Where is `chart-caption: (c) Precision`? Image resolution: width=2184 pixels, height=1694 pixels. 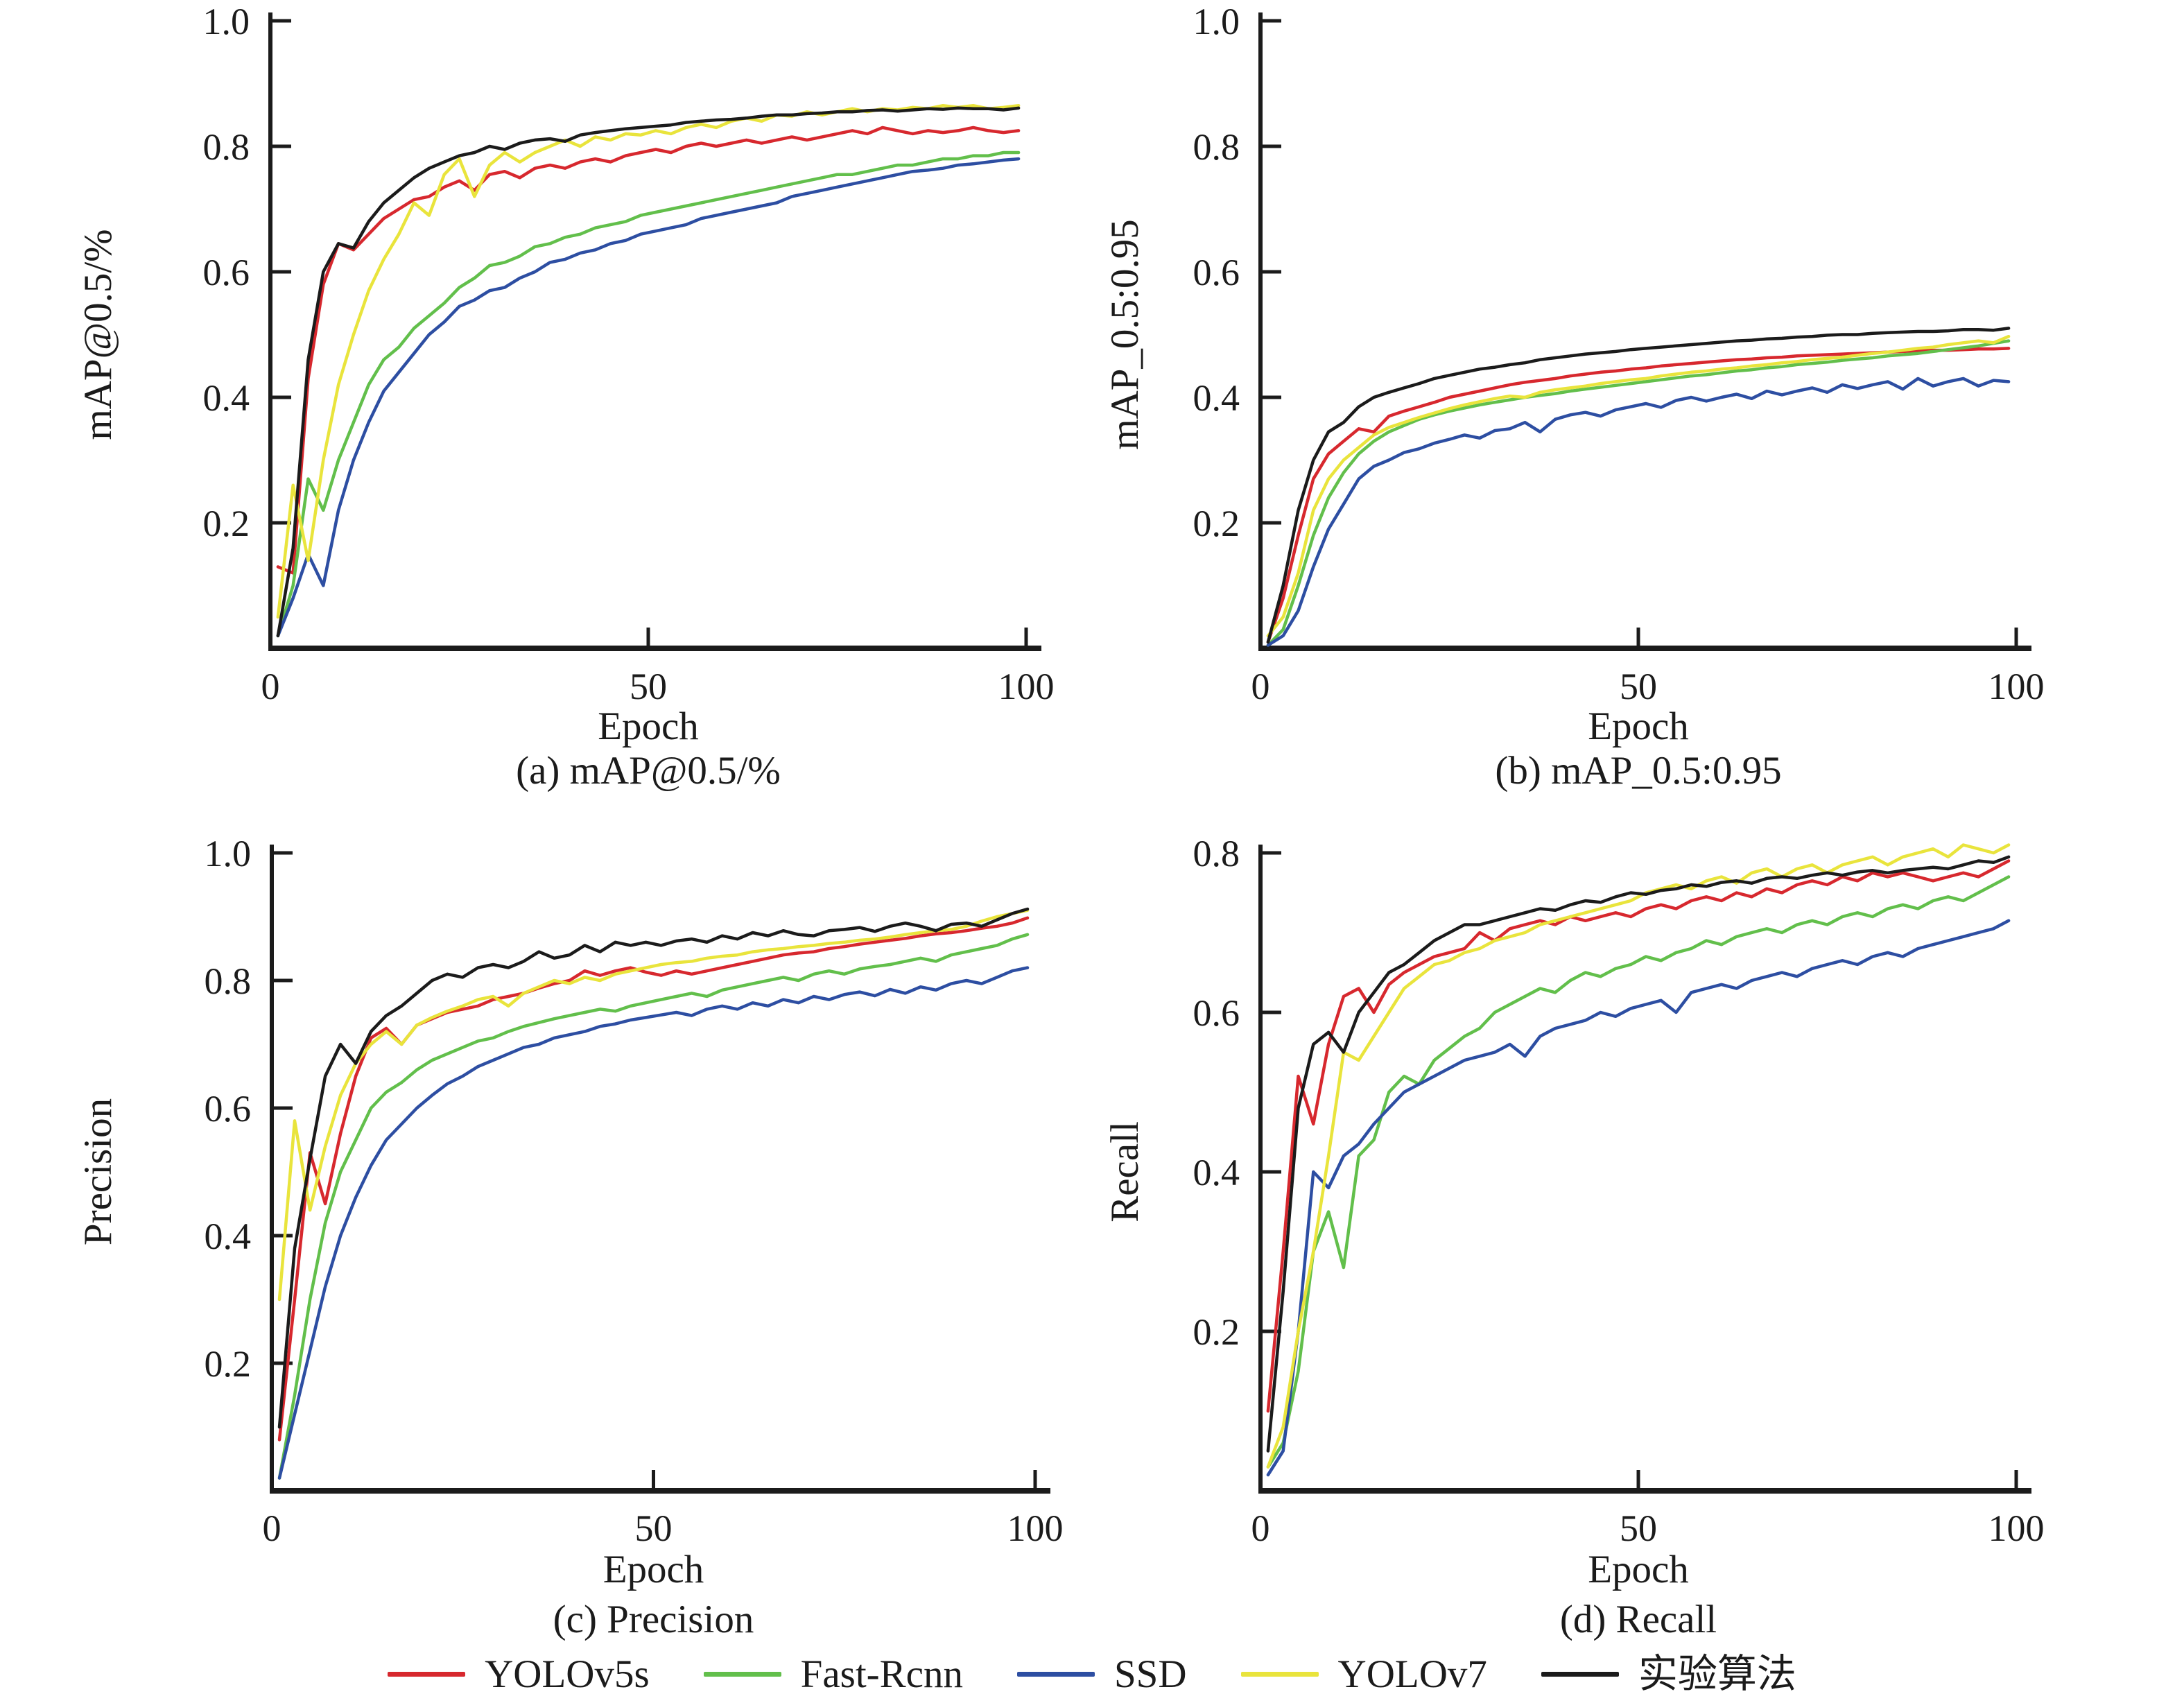
chart-caption: (c) Precision is located at coordinates (653, 1619).